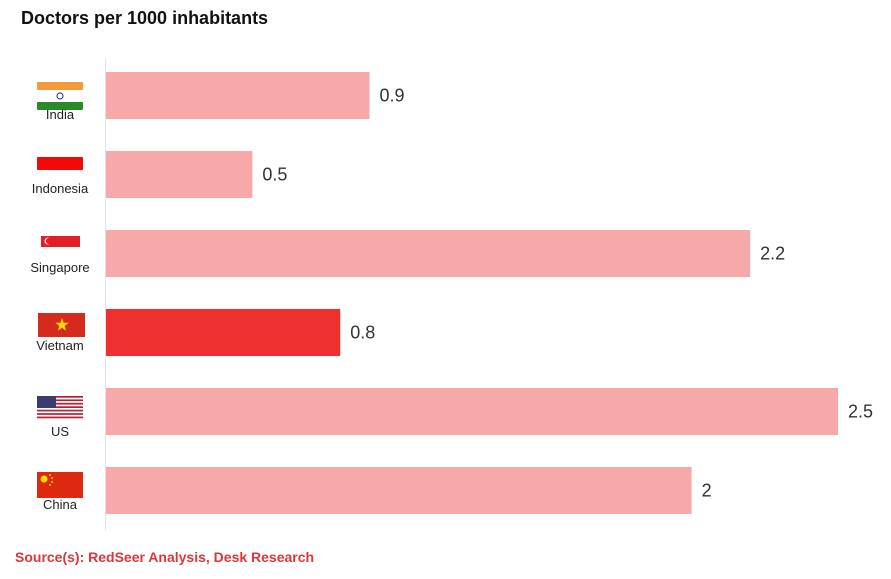 The width and height of the screenshot is (891, 579). What do you see at coordinates (61, 325) in the screenshot?
I see `vietnam-flag-icon` at bounding box center [61, 325].